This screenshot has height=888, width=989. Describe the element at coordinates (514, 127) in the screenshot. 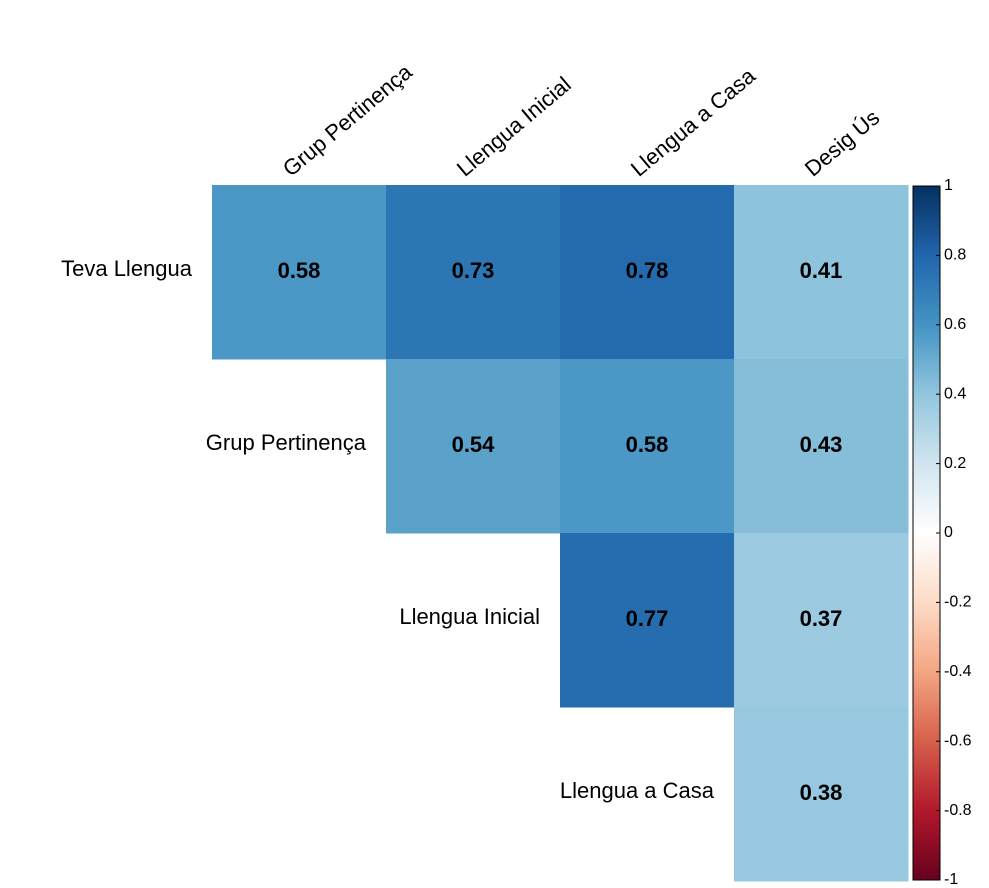

I see `column-label: Llengua Inicial` at that location.